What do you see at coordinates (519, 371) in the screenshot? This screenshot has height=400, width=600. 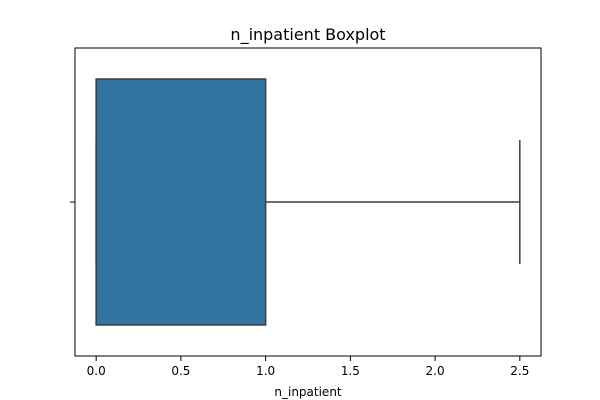 I see `x-tick-label: 2.5` at bounding box center [519, 371].